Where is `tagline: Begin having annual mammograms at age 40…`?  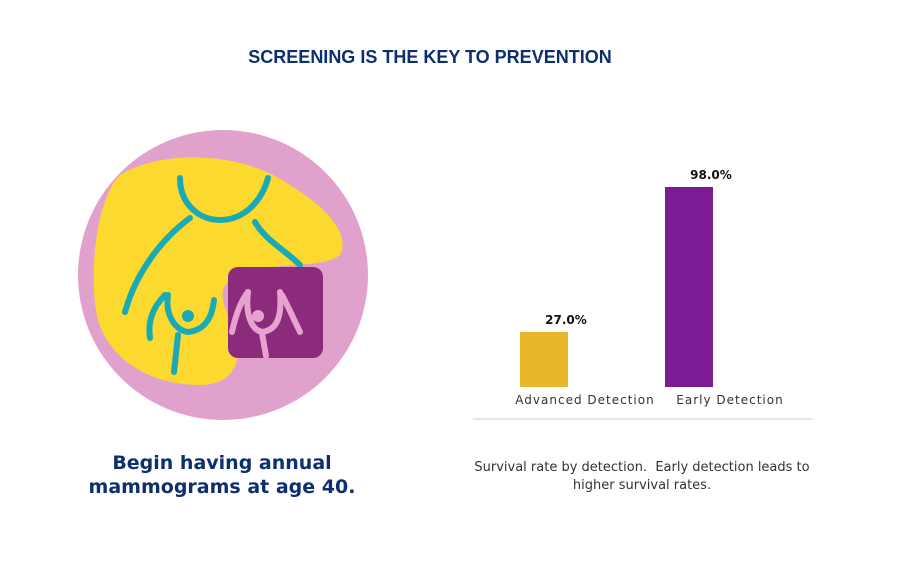
tagline: Begin having annual mammograms at age 40… is located at coordinates (222, 475).